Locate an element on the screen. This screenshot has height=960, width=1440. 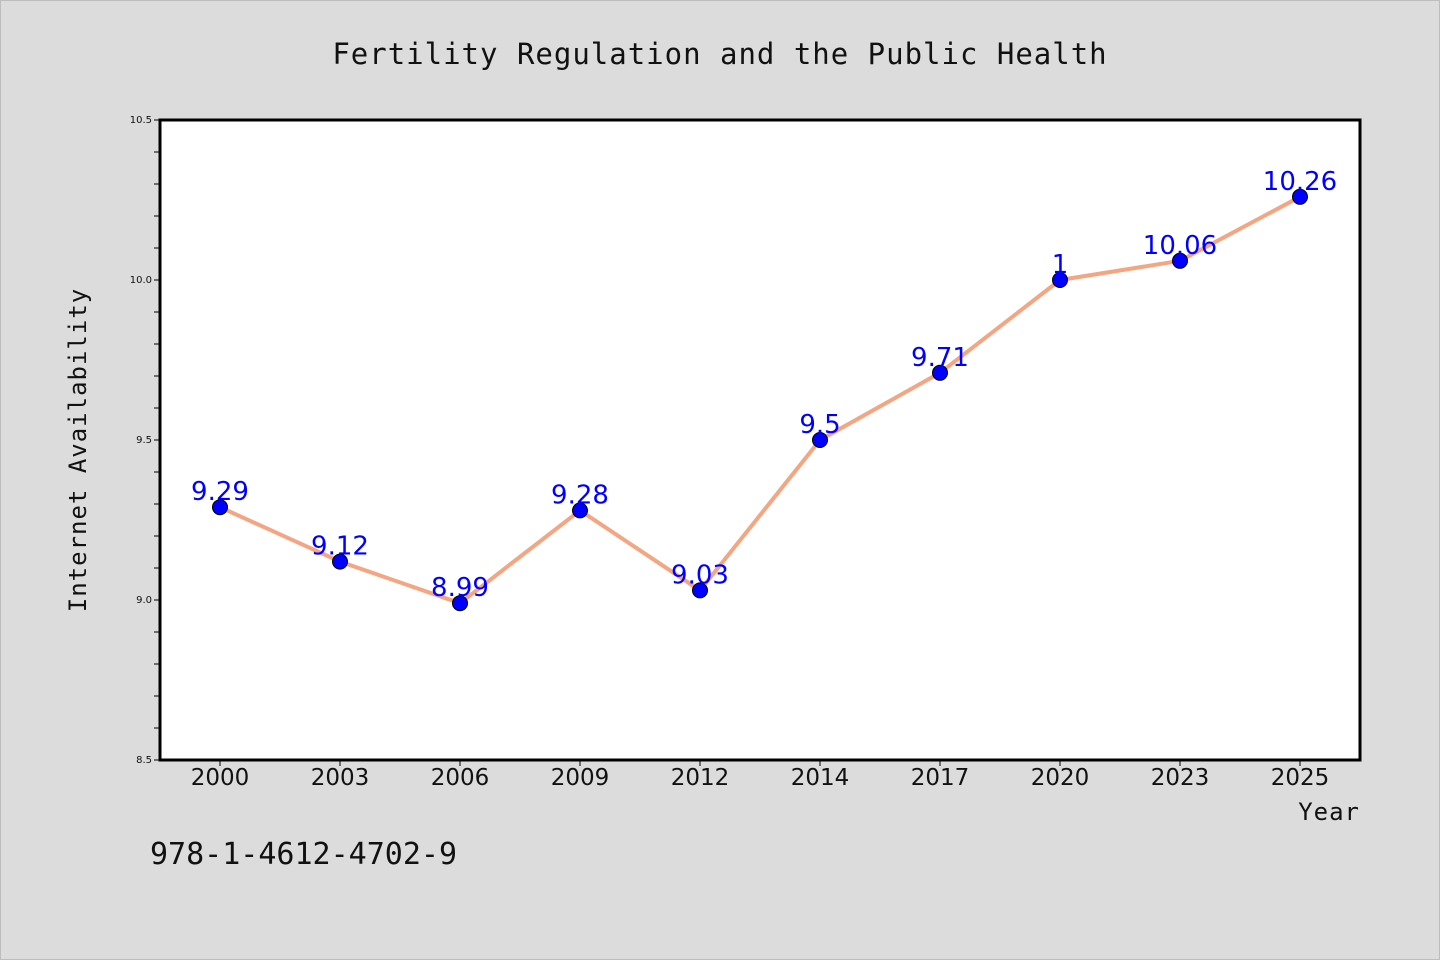
x-tick-label: 2017 is located at coordinates (940, 778).